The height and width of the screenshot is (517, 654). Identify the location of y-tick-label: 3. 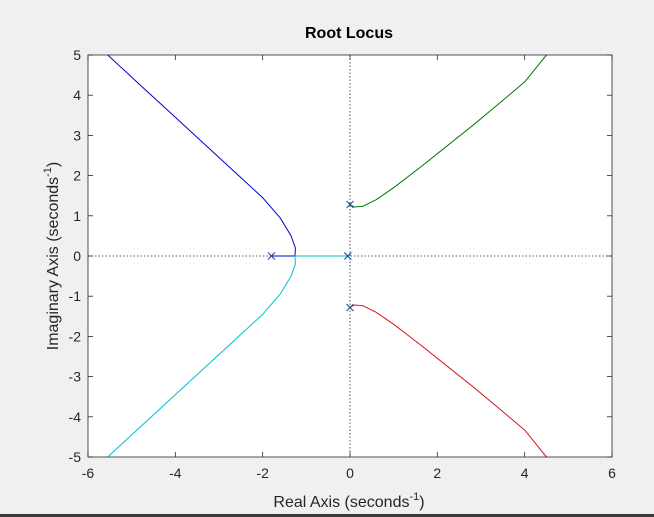
(77, 135).